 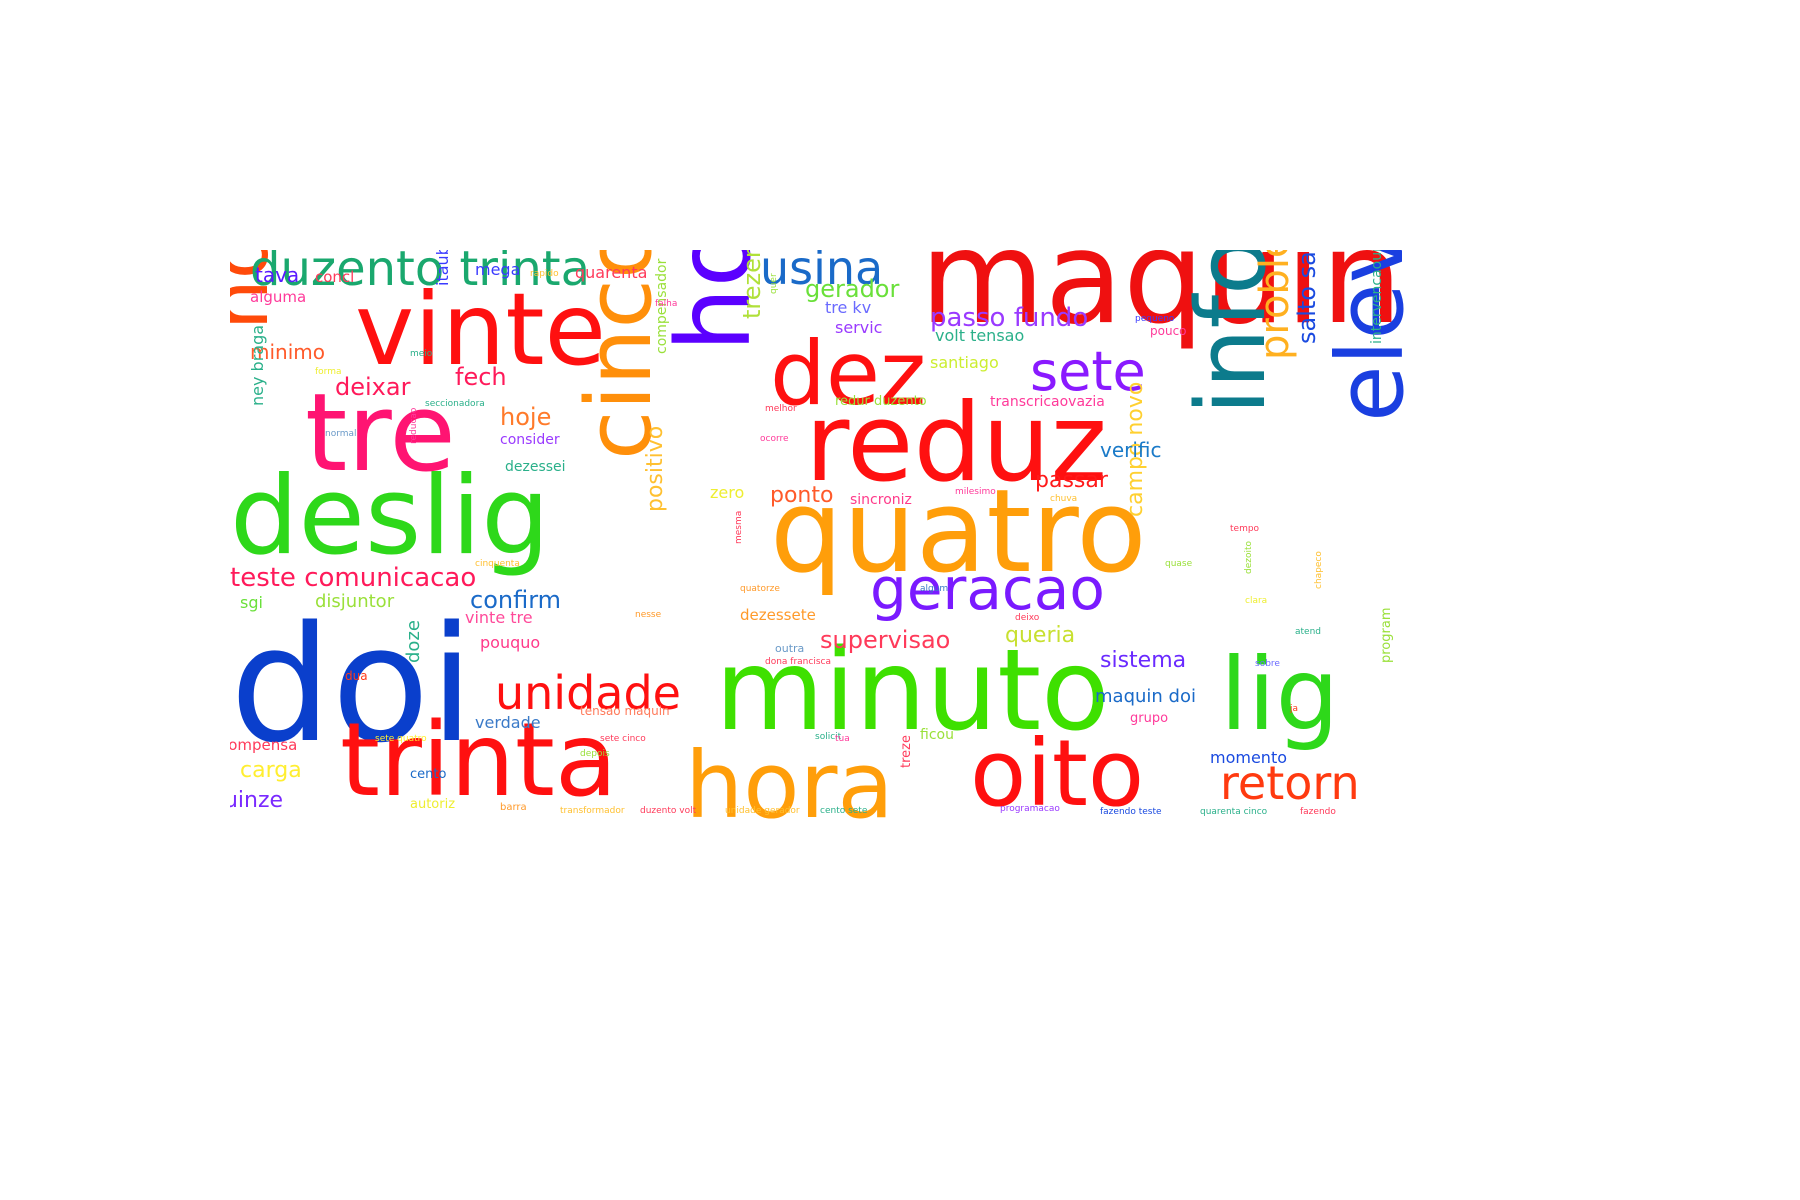 What do you see at coordinates (611, 272) in the screenshot?
I see `cloud-word: quarenta` at bounding box center [611, 272].